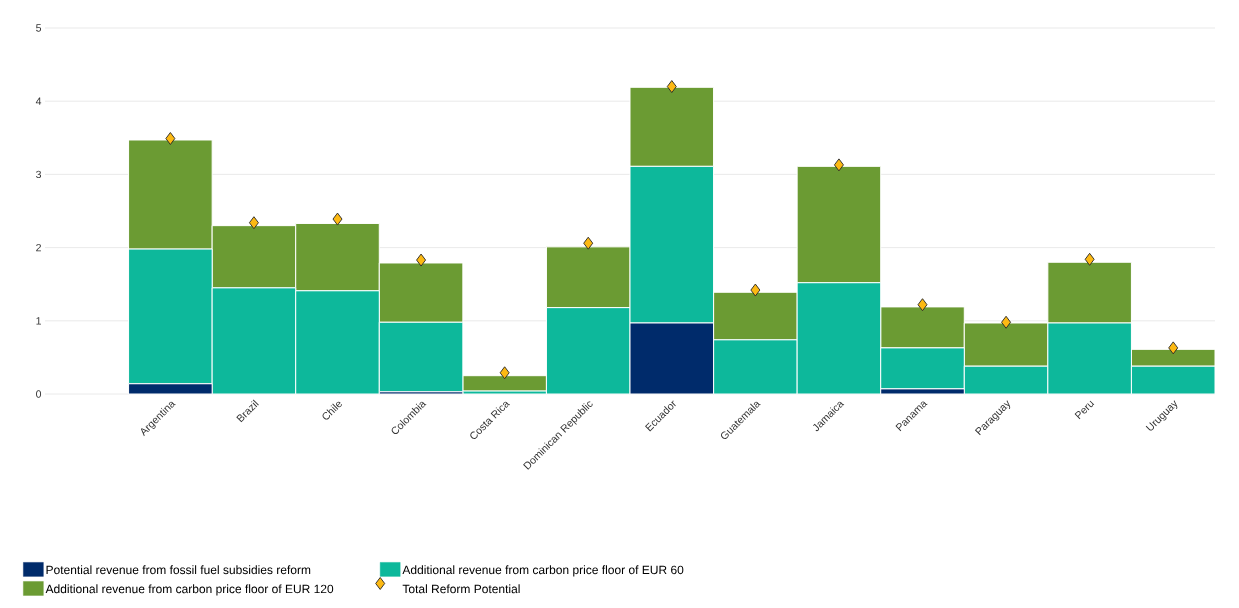 The height and width of the screenshot is (608, 1239). I want to click on legend-label: Additional revenue from carbon price floor of EUR 60, so click(543, 571).